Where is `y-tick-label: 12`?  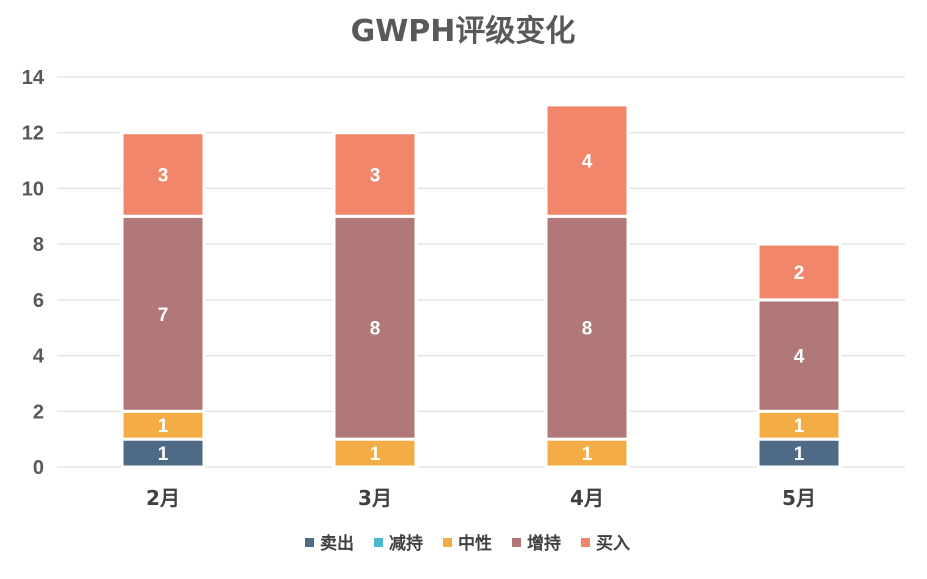
y-tick-label: 12 is located at coordinates (33, 134).